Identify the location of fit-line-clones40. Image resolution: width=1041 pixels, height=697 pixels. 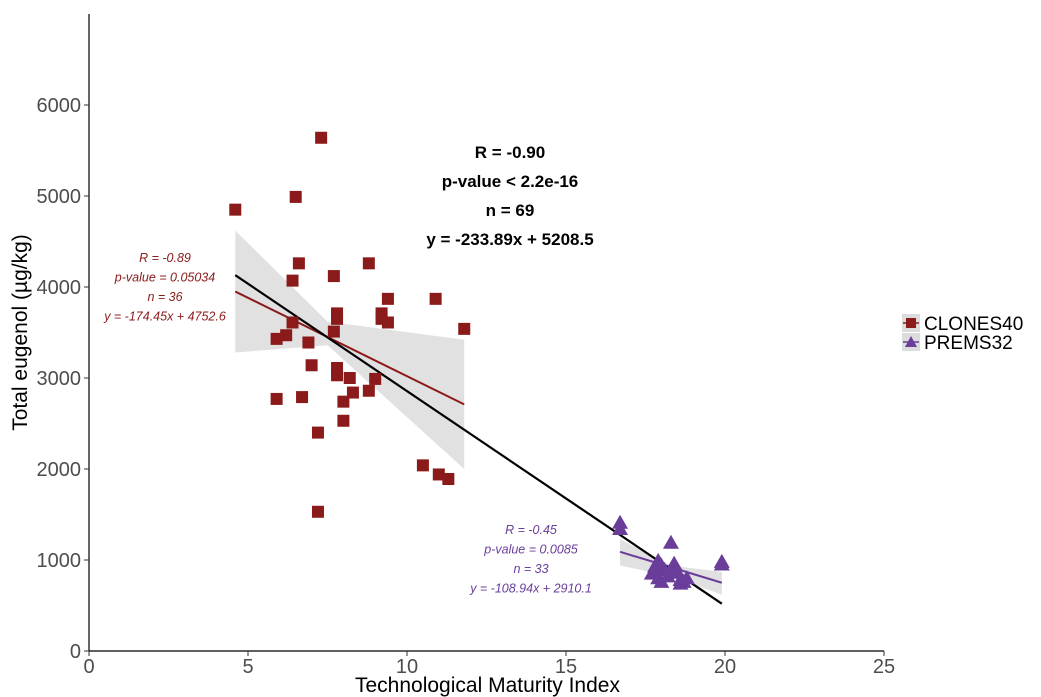
(349, 348).